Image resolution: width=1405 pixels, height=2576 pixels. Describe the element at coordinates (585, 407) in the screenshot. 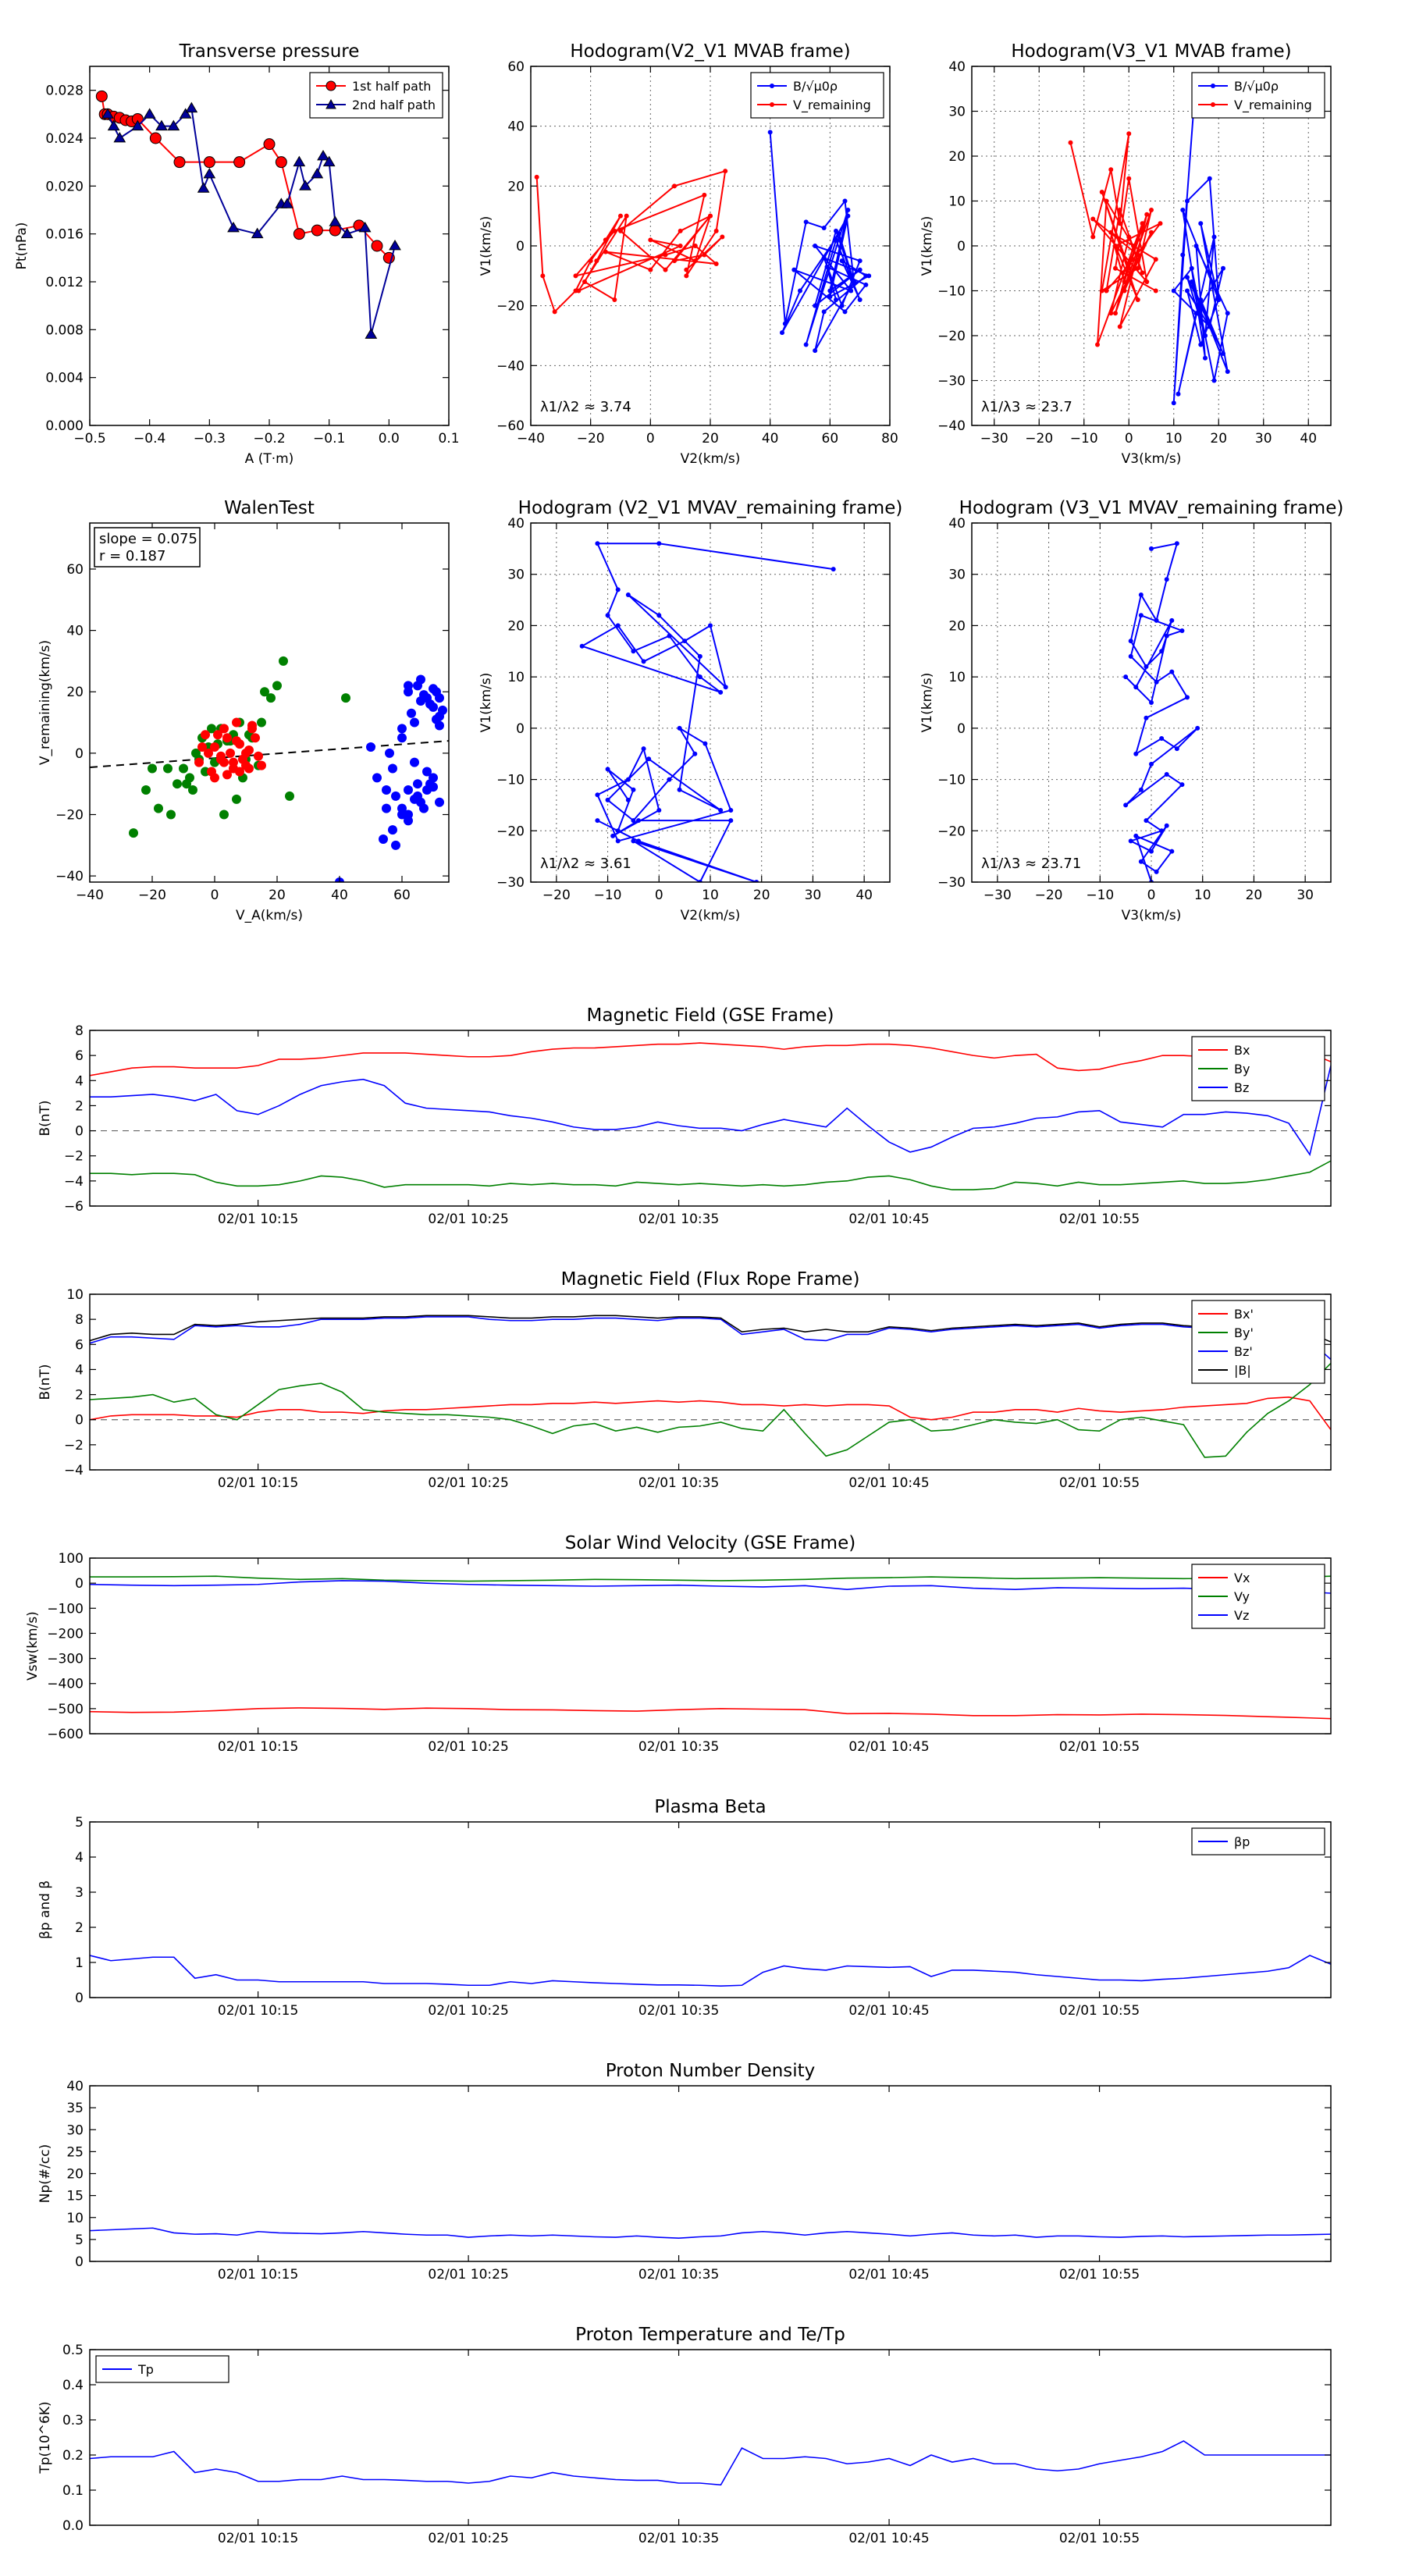

I see `annotation-text: λ1/λ2 ≈ 3.74` at that location.